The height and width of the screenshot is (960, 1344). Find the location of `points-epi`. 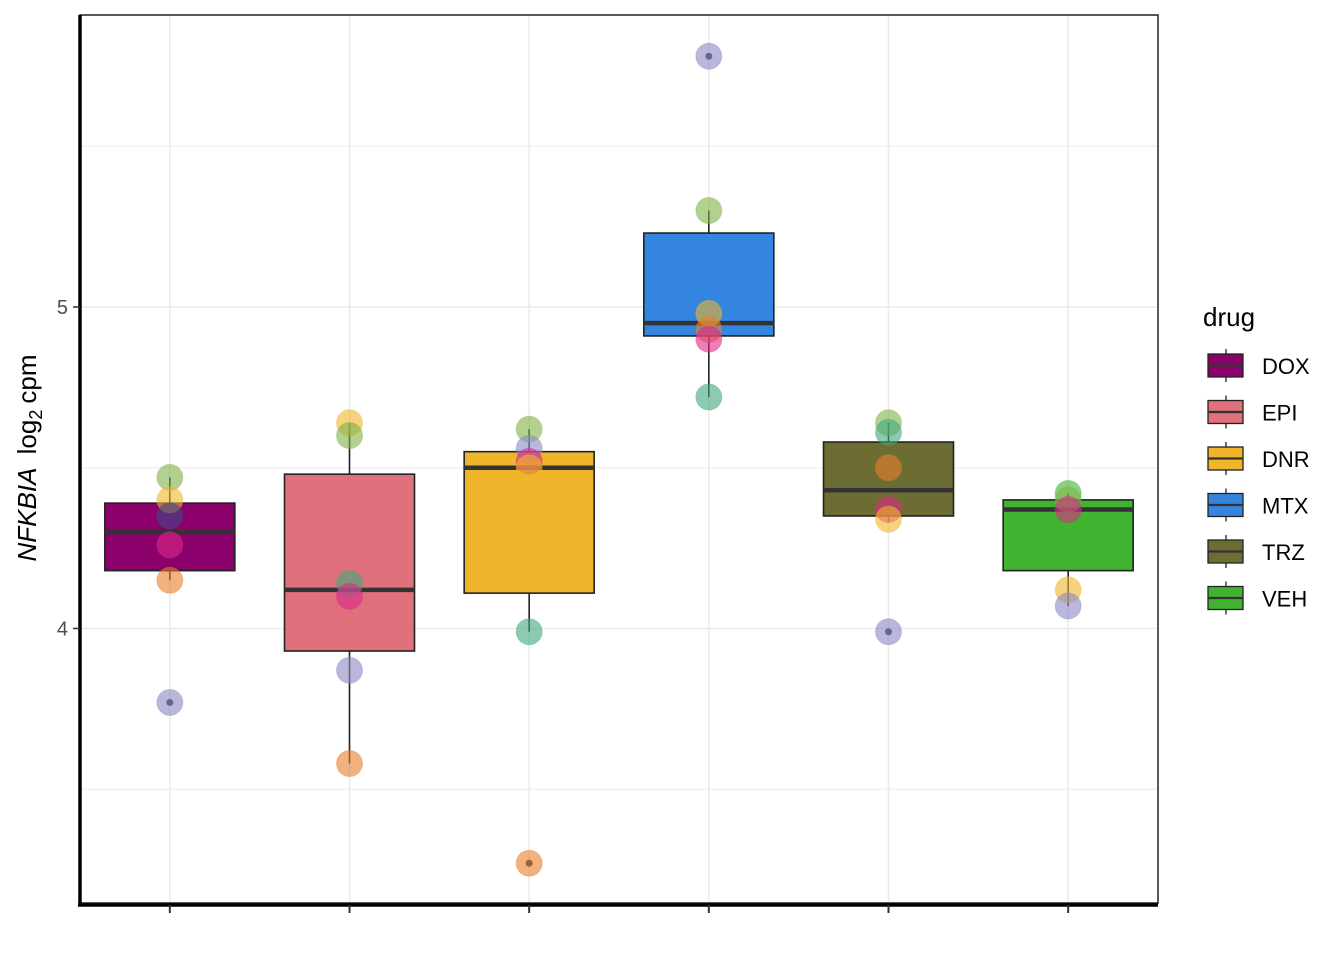

points-epi is located at coordinates (349, 593).